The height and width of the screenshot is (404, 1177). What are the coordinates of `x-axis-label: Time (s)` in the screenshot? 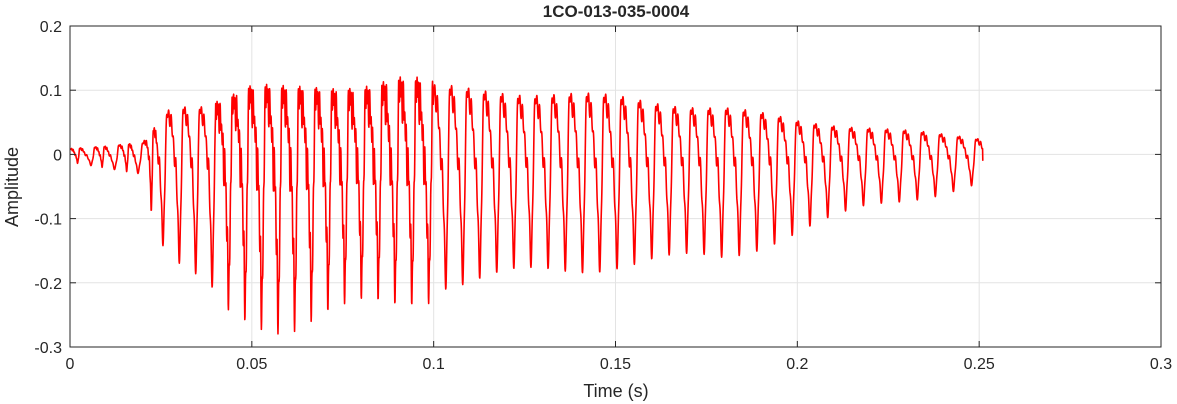 It's located at (615, 391).